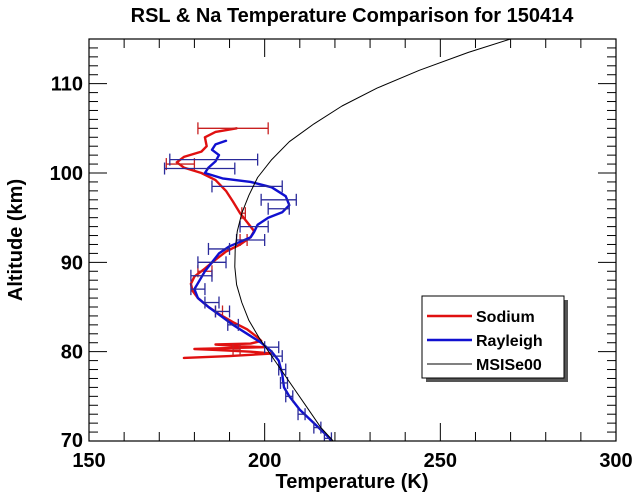  I want to click on y-tick-label: 90, so click(72, 263).